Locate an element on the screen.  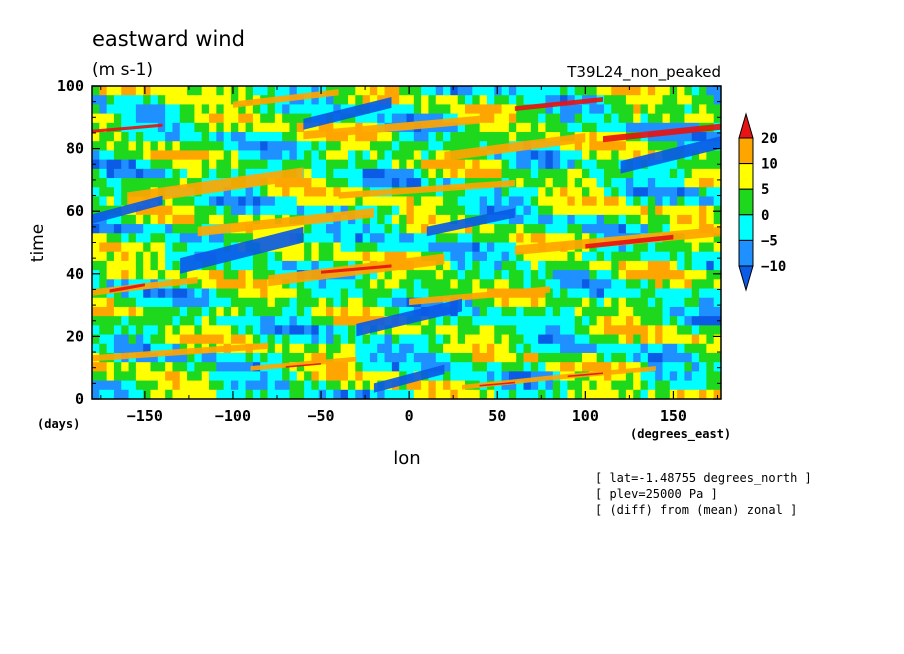
colorbar-label: 10 is located at coordinates (769, 165).